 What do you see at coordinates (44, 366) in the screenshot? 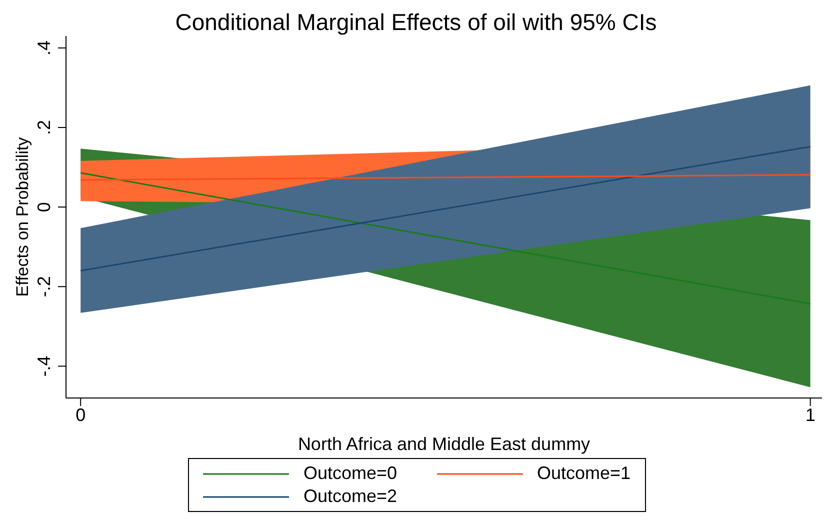
I see `y-tick-label: -.4` at bounding box center [44, 366].